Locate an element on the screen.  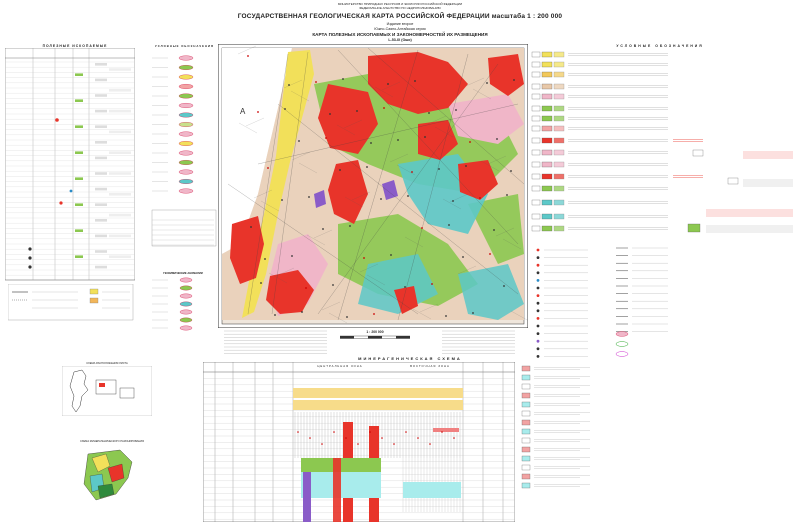
minerageny-scheme is located at coordinates (359, 442).